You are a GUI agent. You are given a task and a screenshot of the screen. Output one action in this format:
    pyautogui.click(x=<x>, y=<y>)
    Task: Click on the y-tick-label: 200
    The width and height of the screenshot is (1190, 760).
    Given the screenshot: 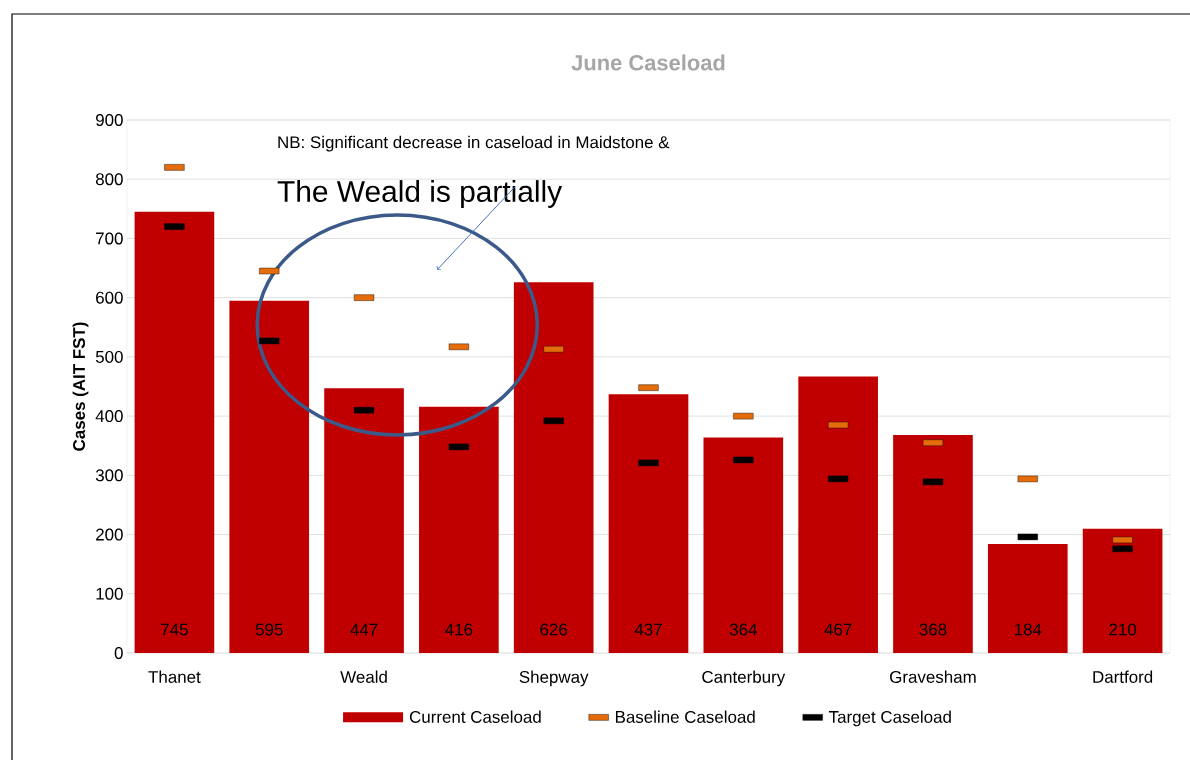 What is the action you would take?
    pyautogui.click(x=109, y=534)
    